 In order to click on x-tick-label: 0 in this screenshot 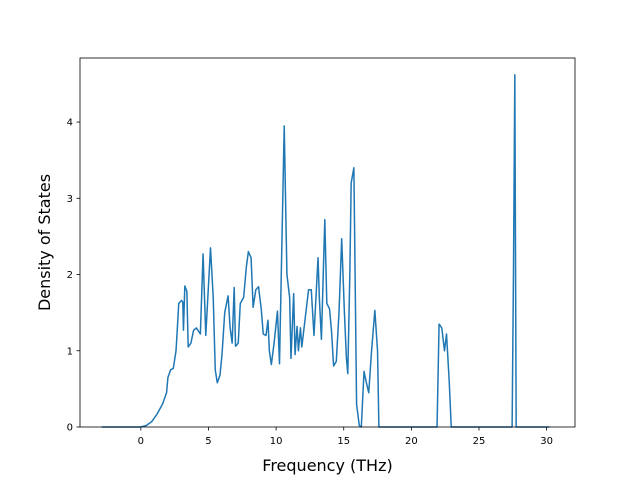, I will do `click(141, 441)`.